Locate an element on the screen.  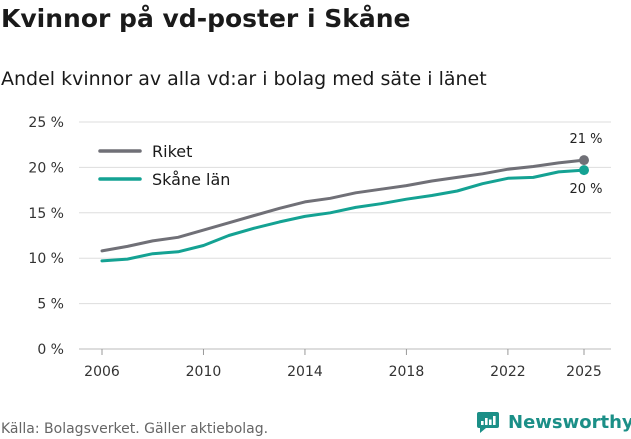
y-axis-tick-labels: 0 % 5 % 10 % 15 % 20 % 25 % is located at coordinates (46, 236).